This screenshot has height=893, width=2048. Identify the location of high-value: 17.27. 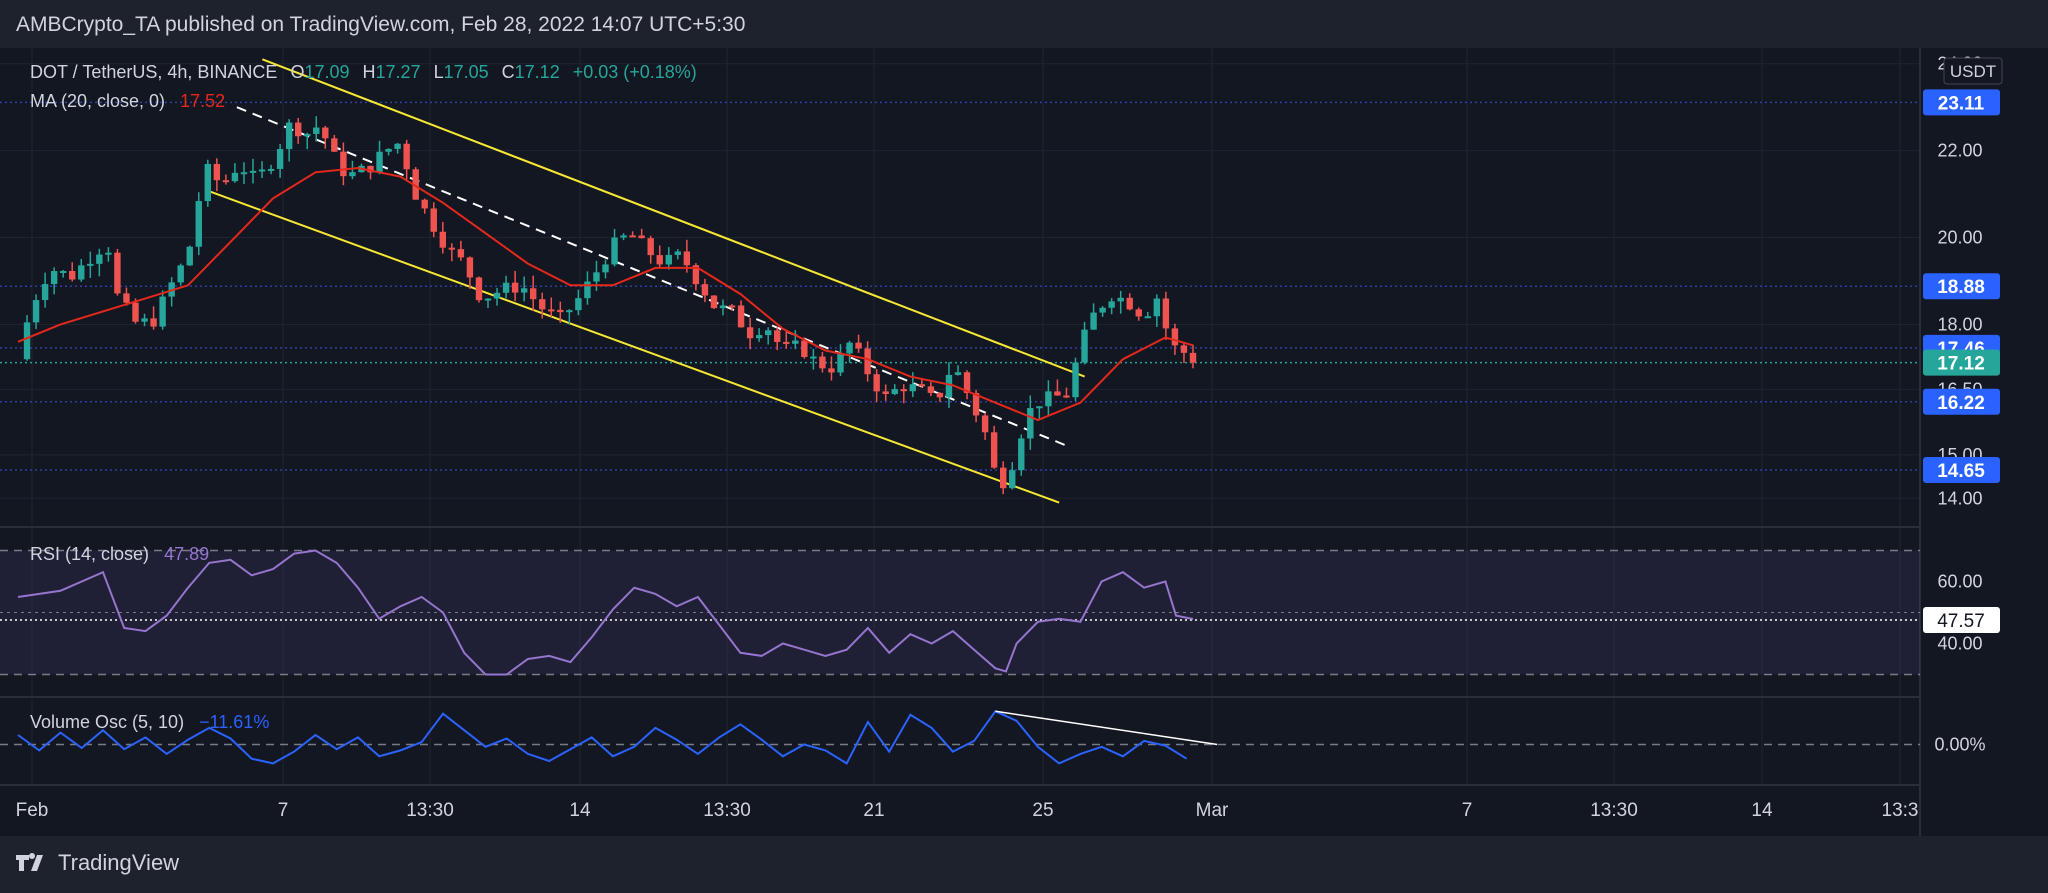
(398, 72).